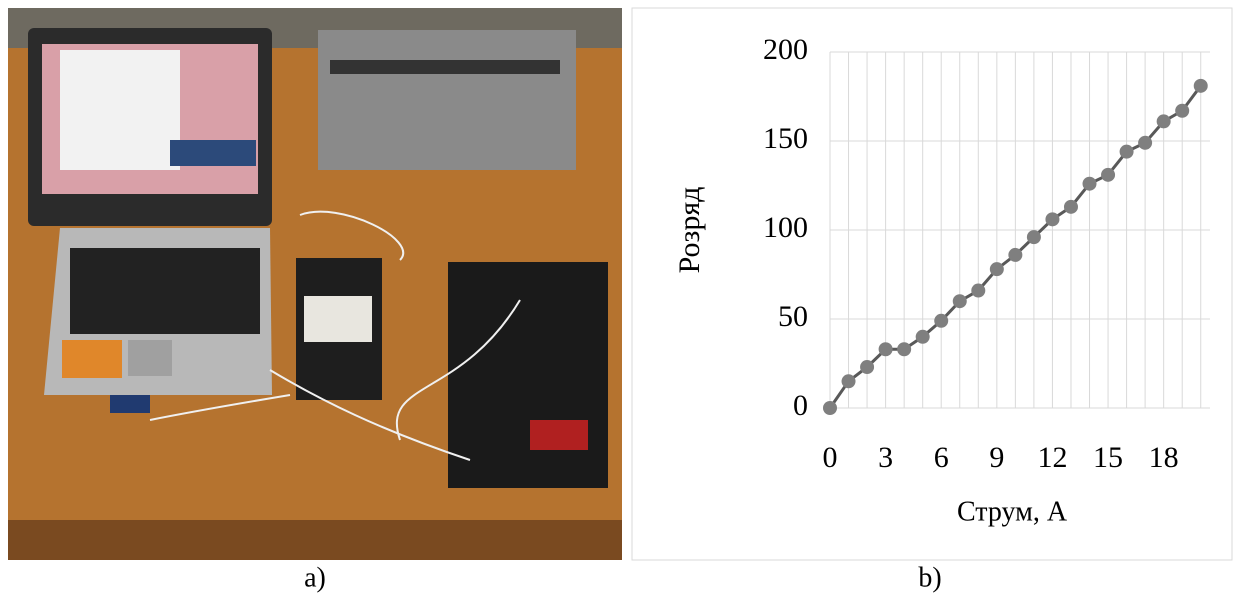 This screenshot has height=604, width=1240. I want to click on caption: b), so click(929, 577).